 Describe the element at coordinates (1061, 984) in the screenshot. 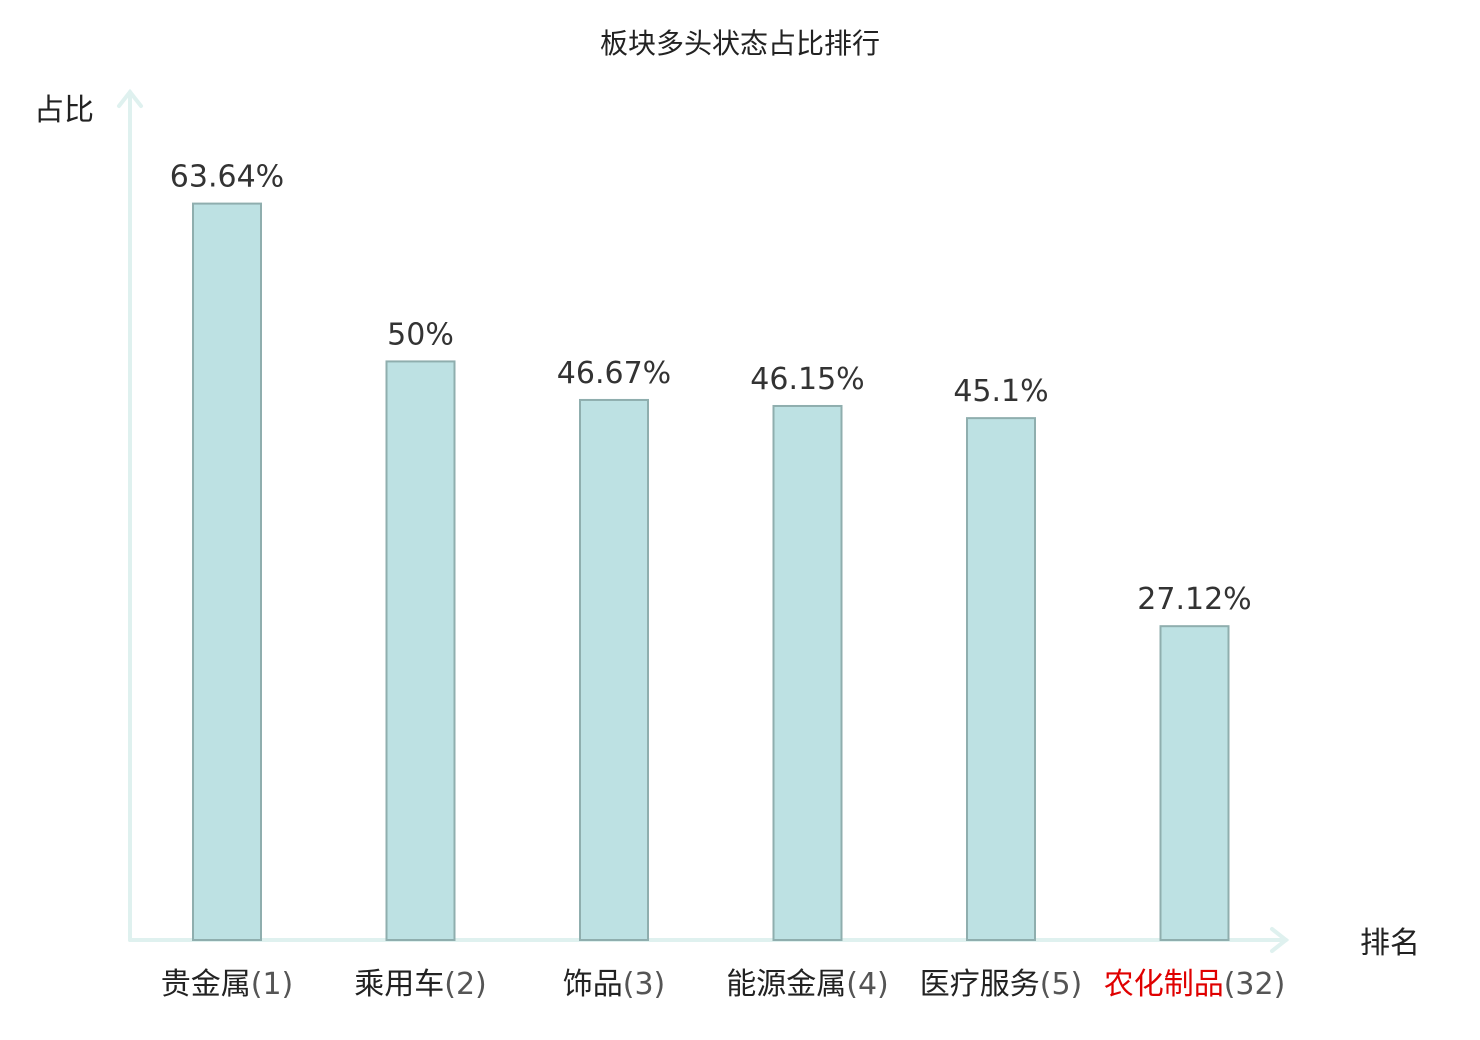

I see `x-tick-rank: (5)` at that location.